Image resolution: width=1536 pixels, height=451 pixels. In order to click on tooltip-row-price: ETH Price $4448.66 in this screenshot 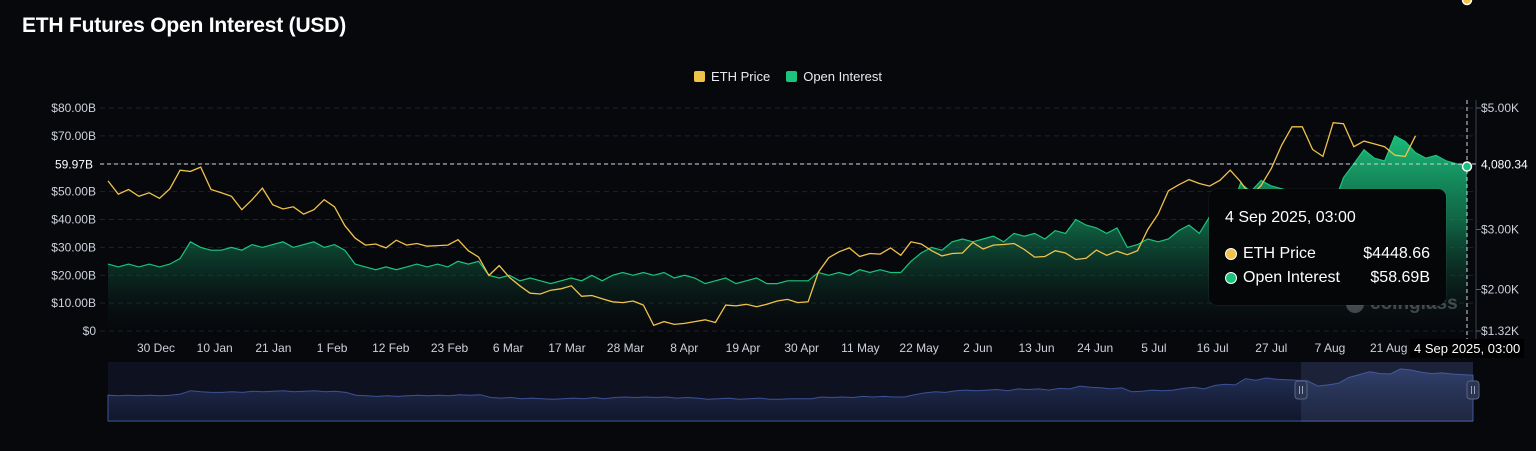, I will do `click(1327, 254)`.